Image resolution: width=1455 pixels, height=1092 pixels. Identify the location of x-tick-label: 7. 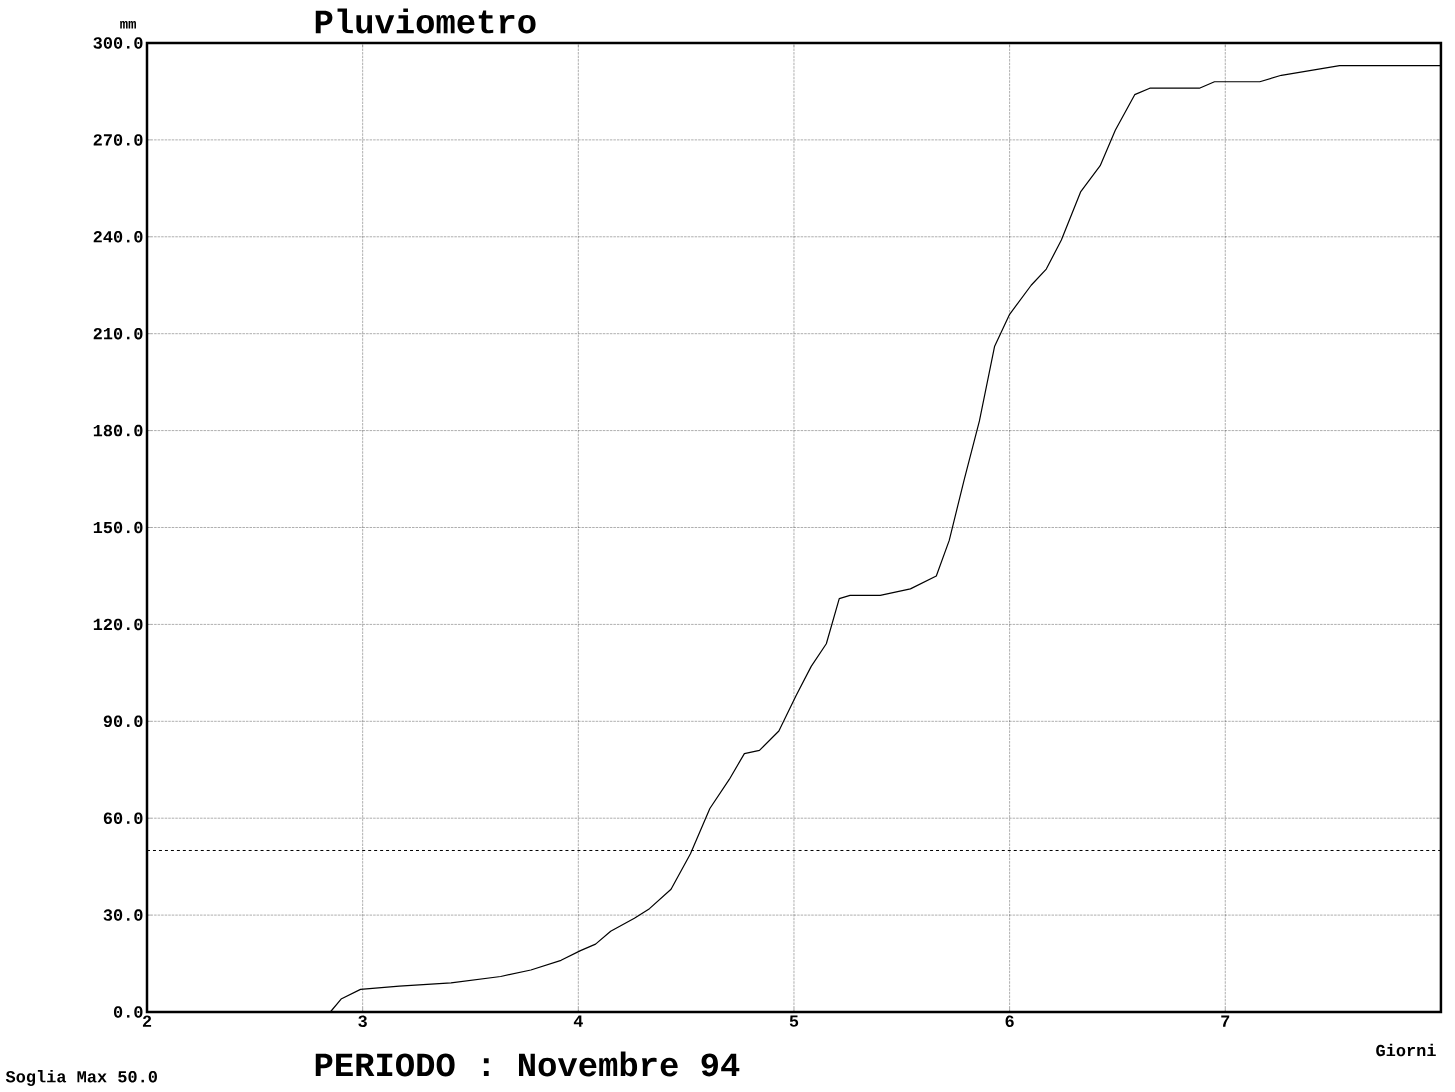
(1225, 1021).